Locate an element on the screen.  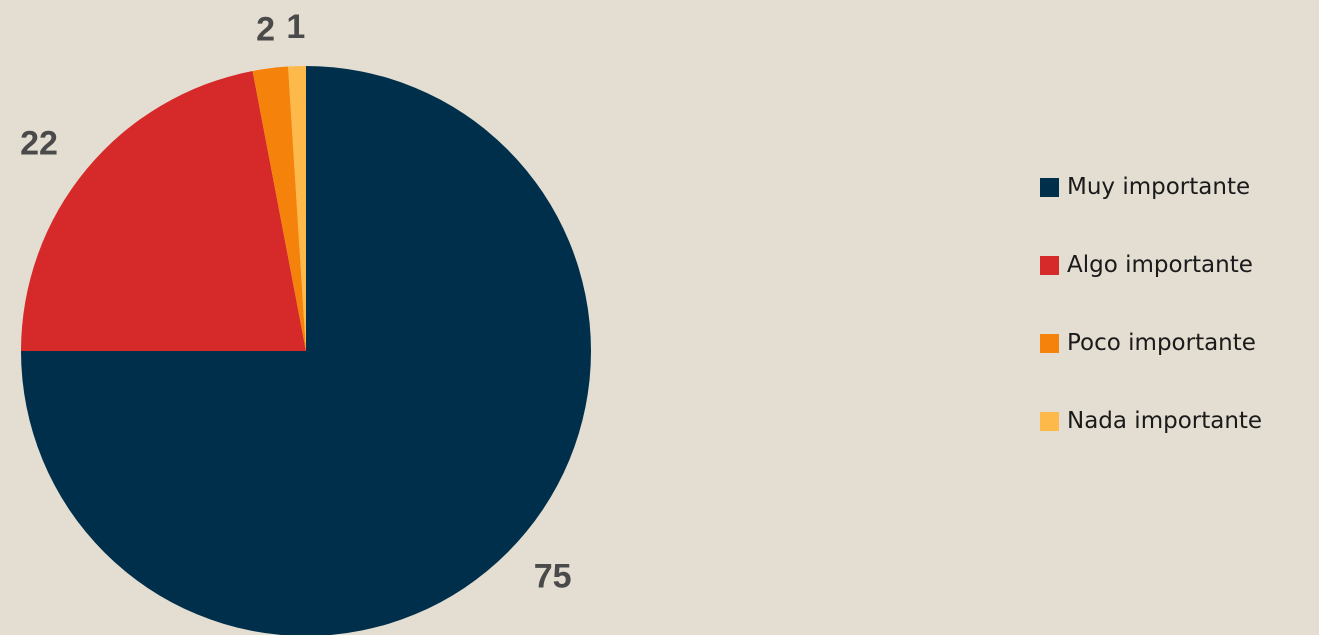
legend-label: Muy importante is located at coordinates (1159, 187).